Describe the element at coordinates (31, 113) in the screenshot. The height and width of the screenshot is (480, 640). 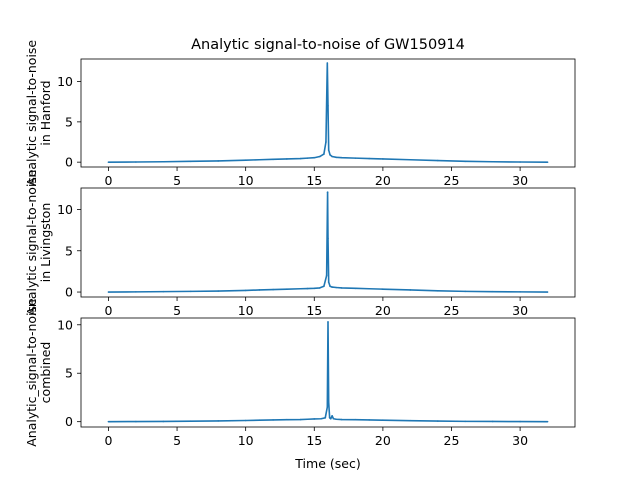
I see `y-axis-label-line: Analytic signal-to-noise` at that location.